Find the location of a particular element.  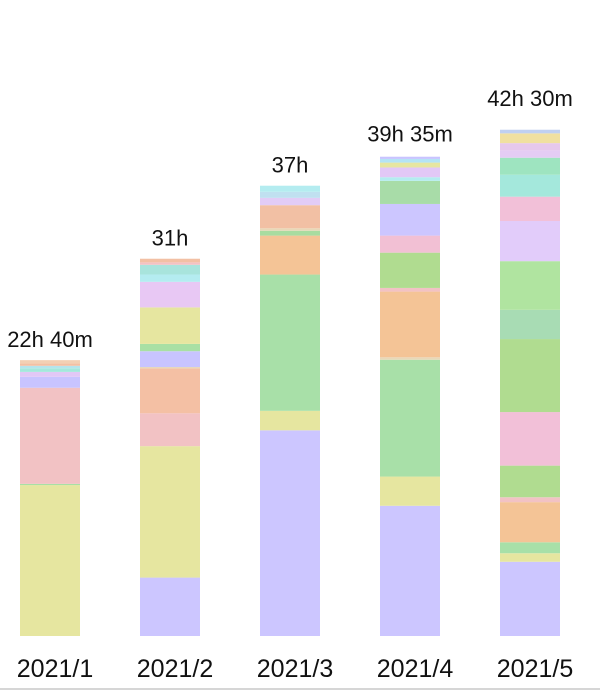

bar-total-label: 22h 40m is located at coordinates (50, 339).